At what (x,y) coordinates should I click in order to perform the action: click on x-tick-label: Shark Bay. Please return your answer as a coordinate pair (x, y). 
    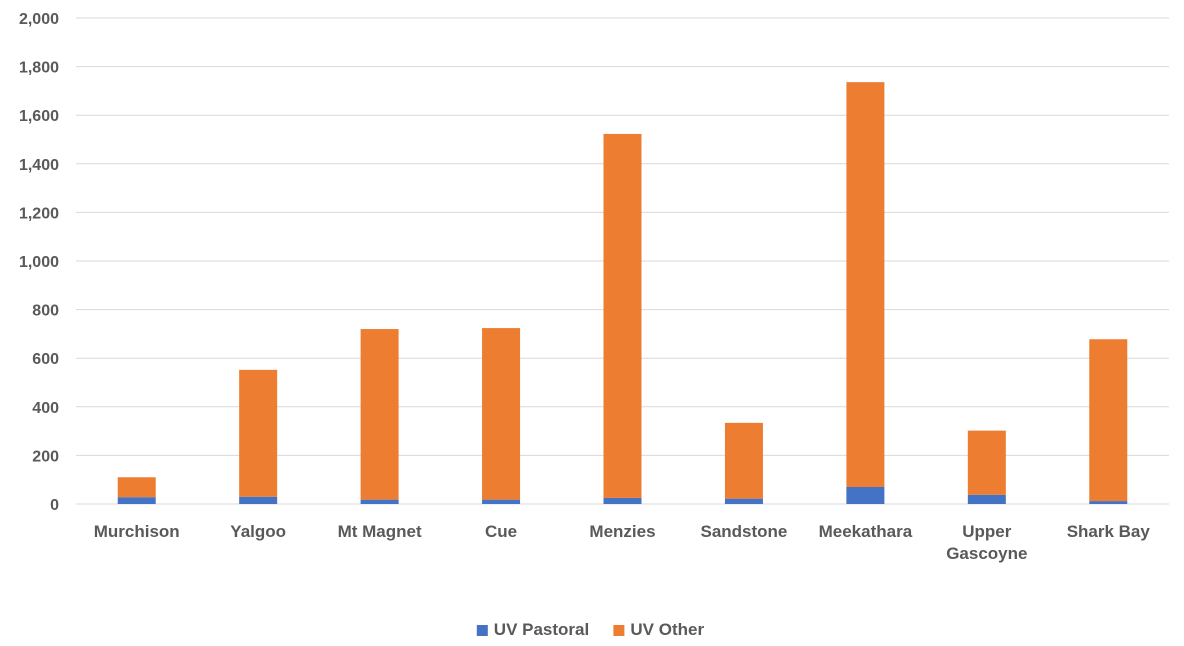
    Looking at the image, I should click on (1109, 531).